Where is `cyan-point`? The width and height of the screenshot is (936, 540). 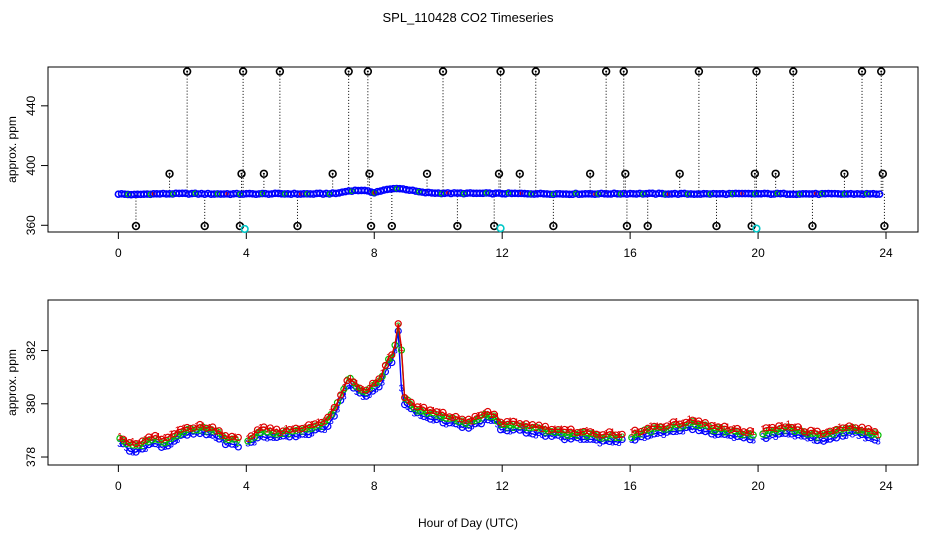 cyan-point is located at coordinates (244, 229).